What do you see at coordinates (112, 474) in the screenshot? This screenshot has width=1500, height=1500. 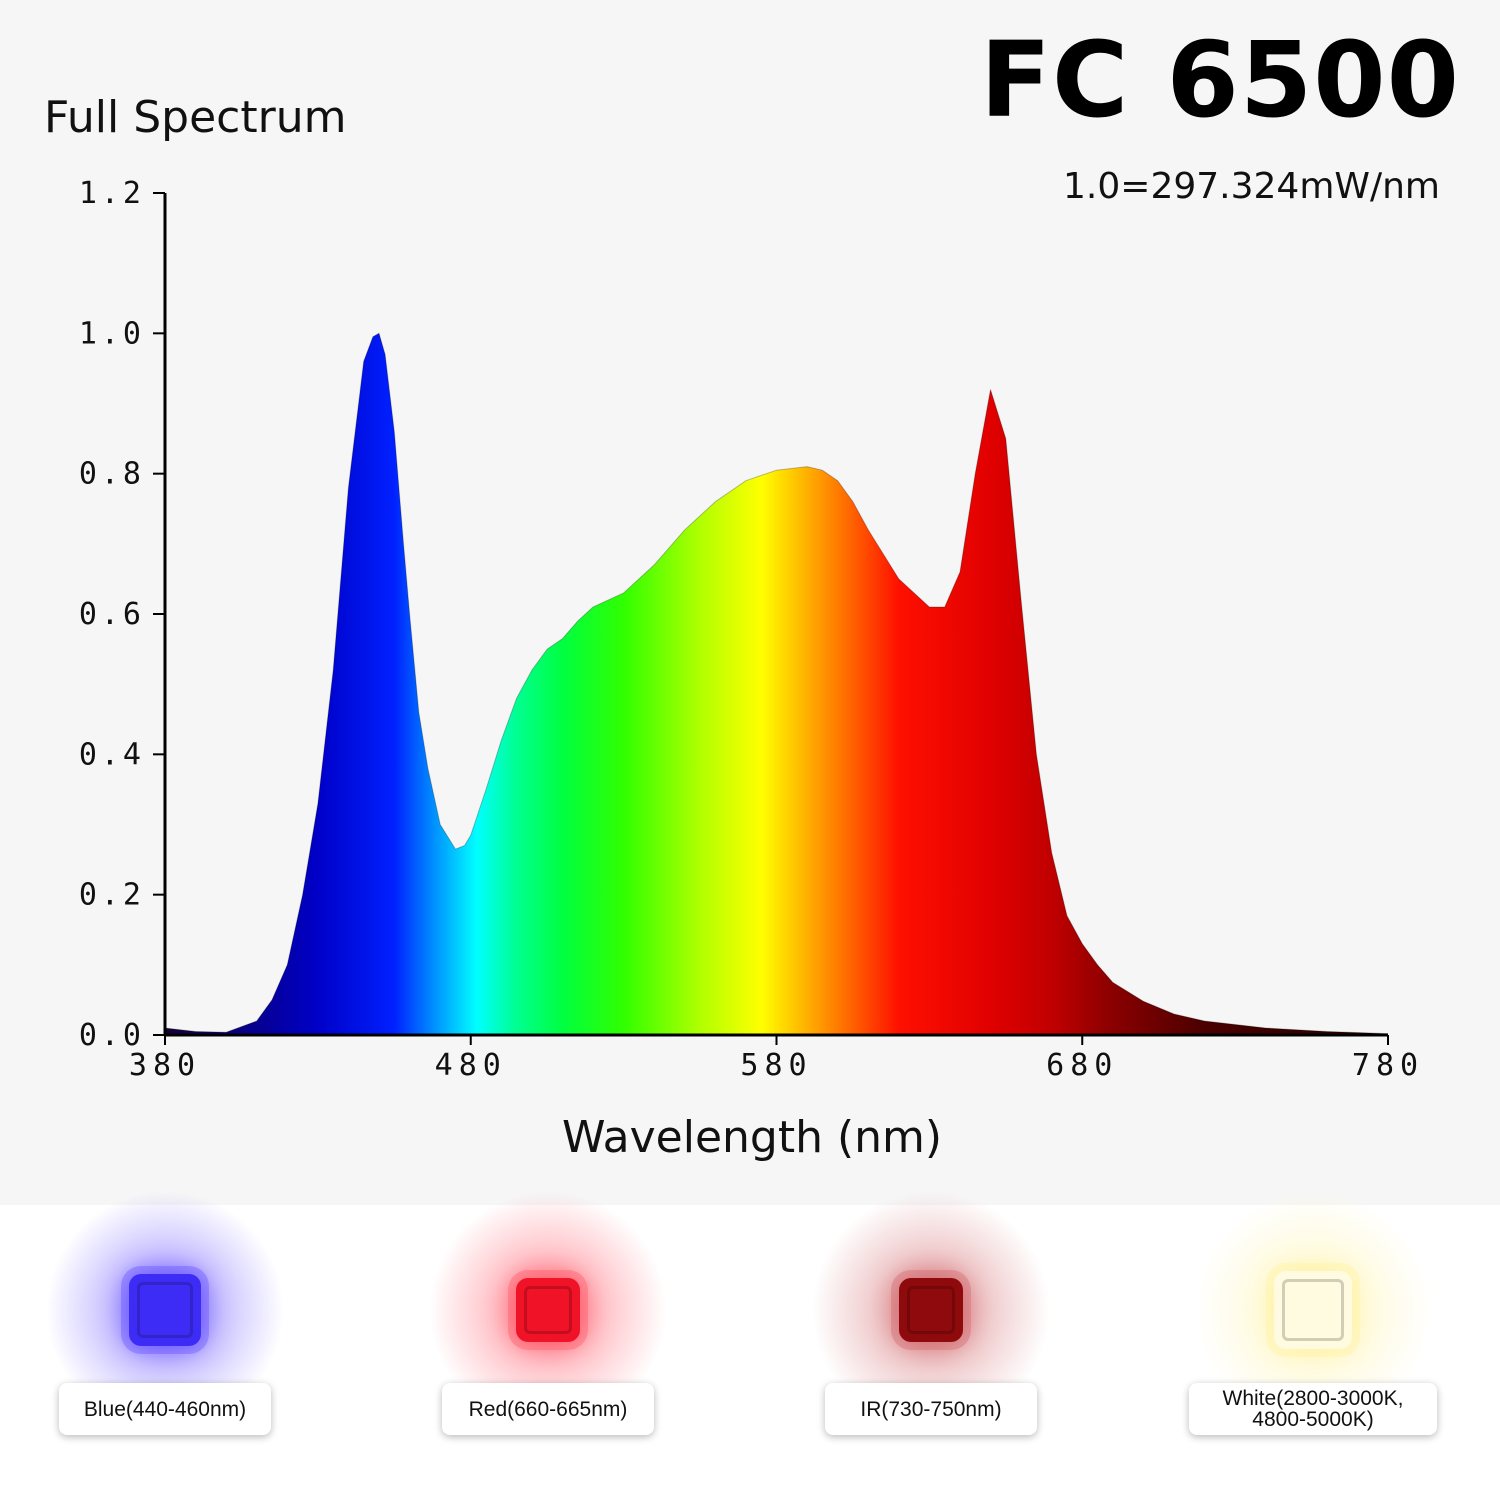 I see `y-tick-label: 0.8` at bounding box center [112, 474].